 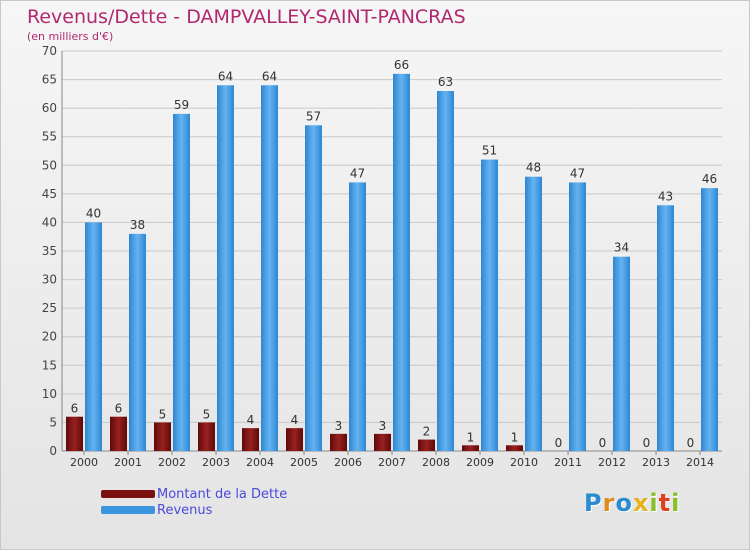 I want to click on data-label-revenue-2005: 57, so click(x=313, y=116).